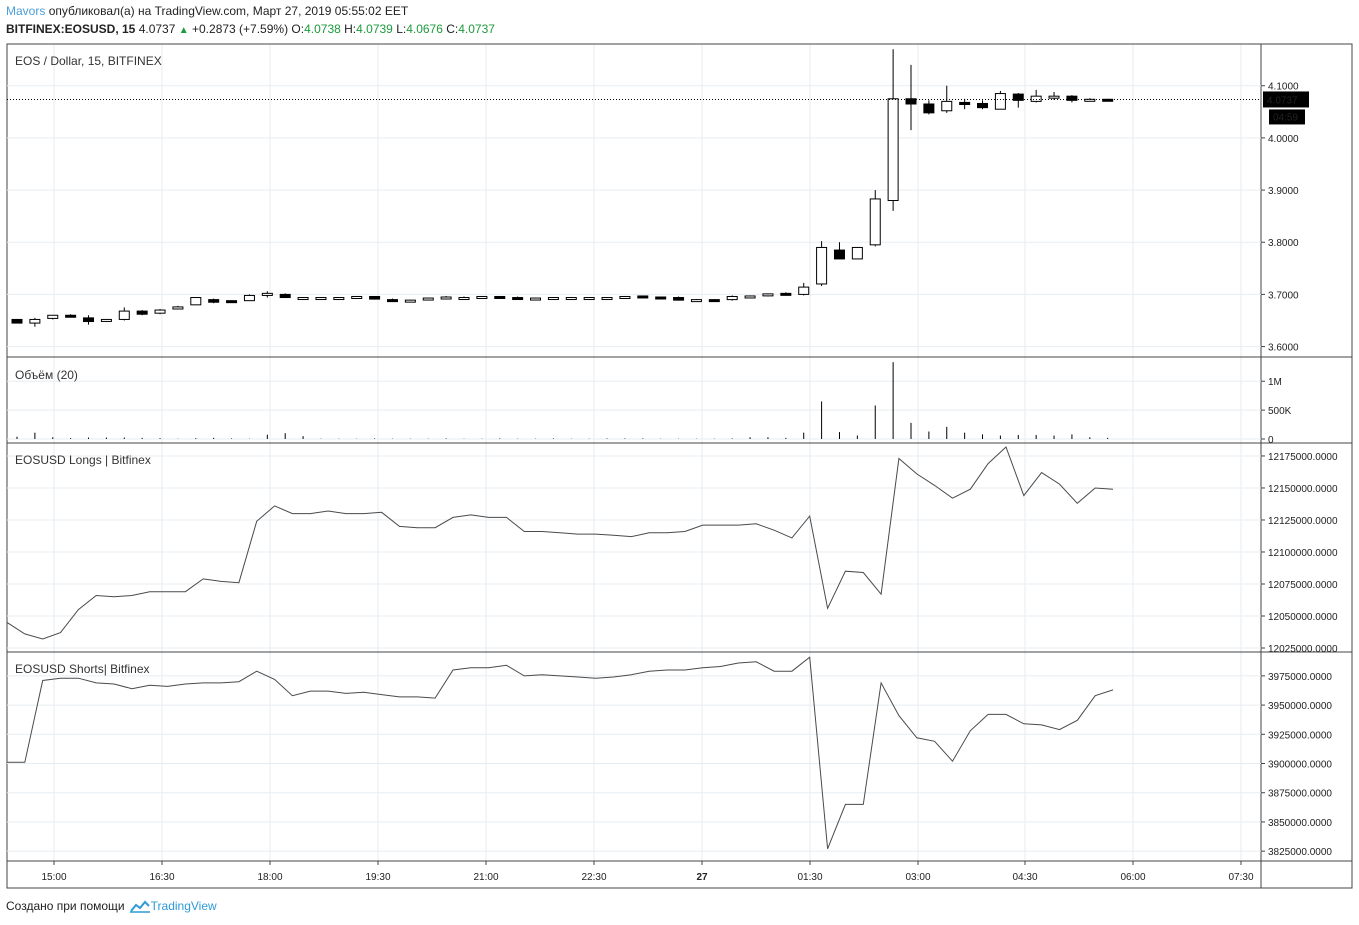 The height and width of the screenshot is (925, 1359). I want to click on last-price: 4.0737, so click(157, 29).